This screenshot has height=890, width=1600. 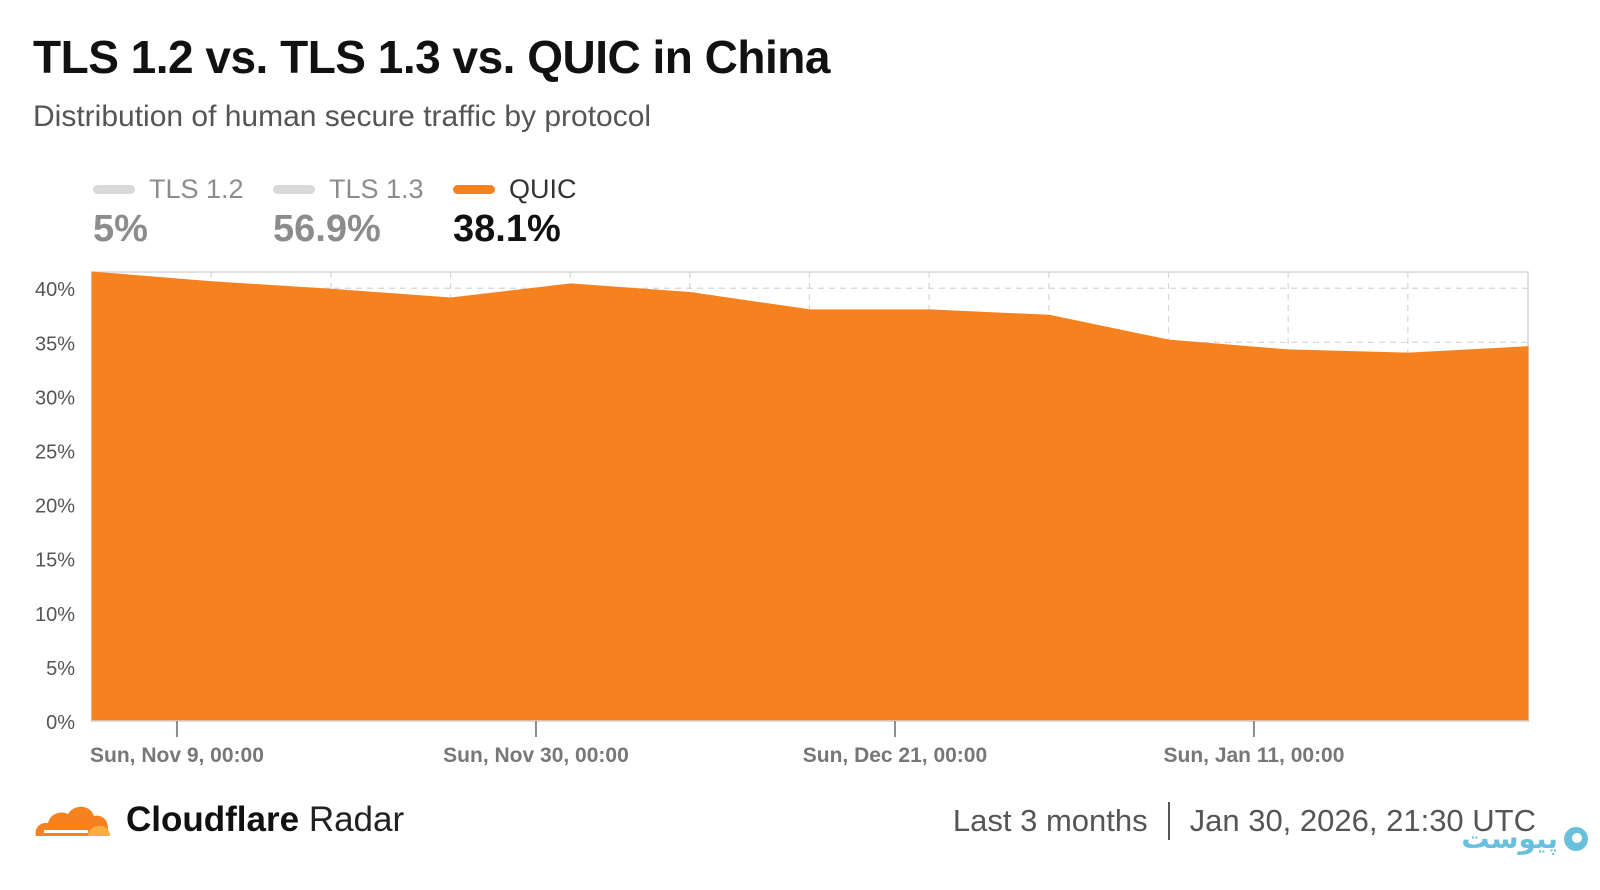 I want to click on y-tick-label: 20%, so click(x=55, y=507).